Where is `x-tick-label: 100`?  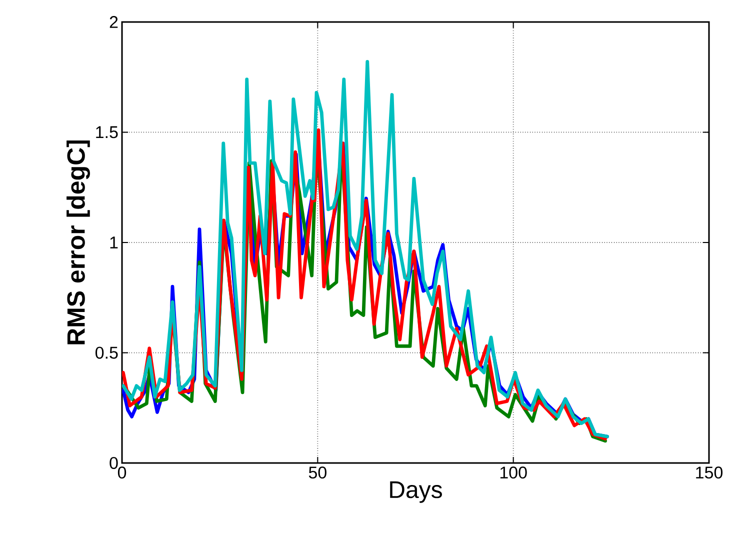 x-tick-label: 100 is located at coordinates (513, 472).